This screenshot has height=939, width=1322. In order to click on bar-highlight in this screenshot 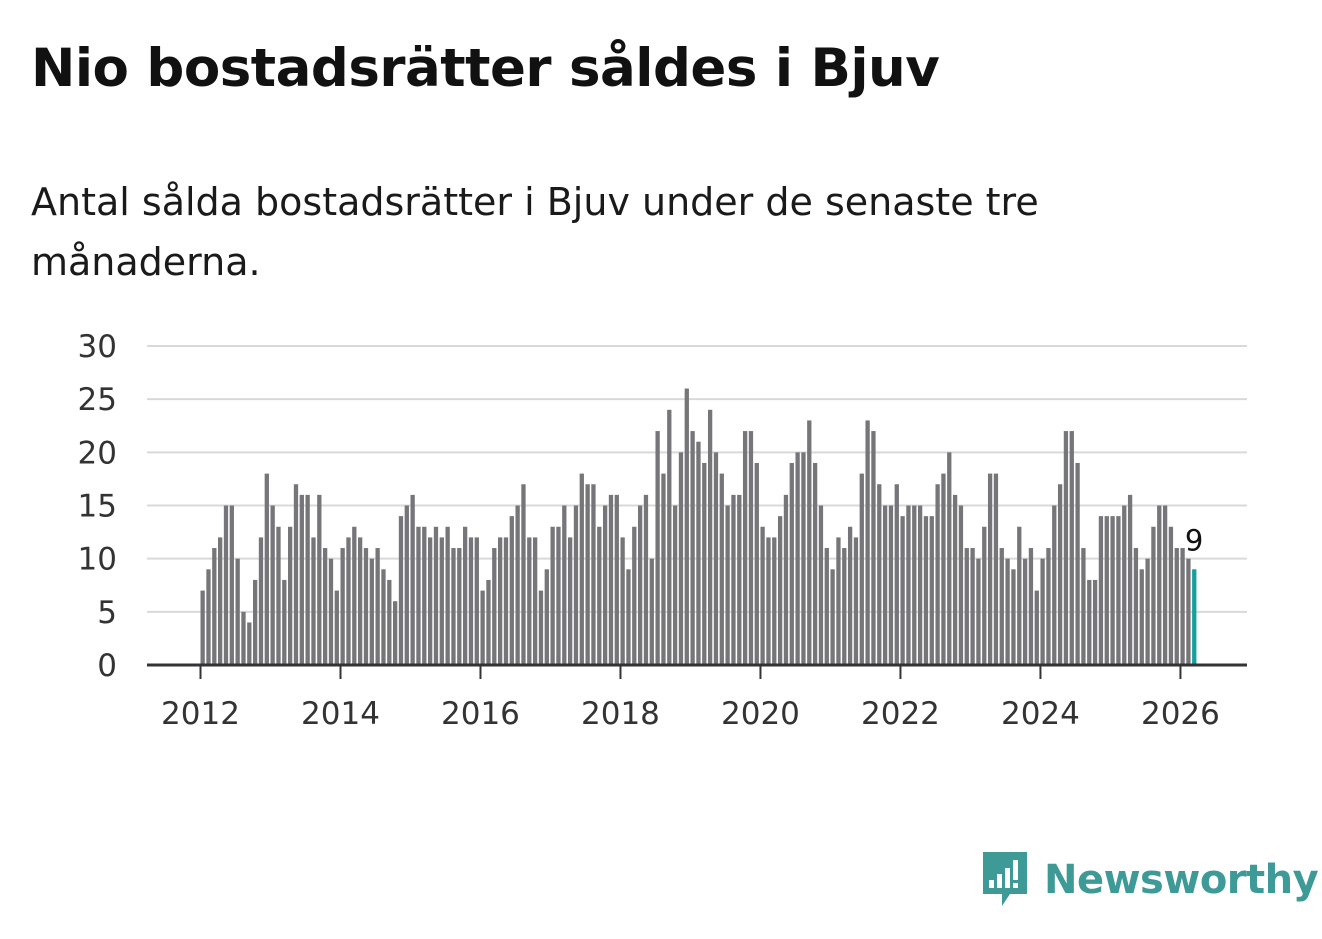, I will do `click(1194, 617)`.